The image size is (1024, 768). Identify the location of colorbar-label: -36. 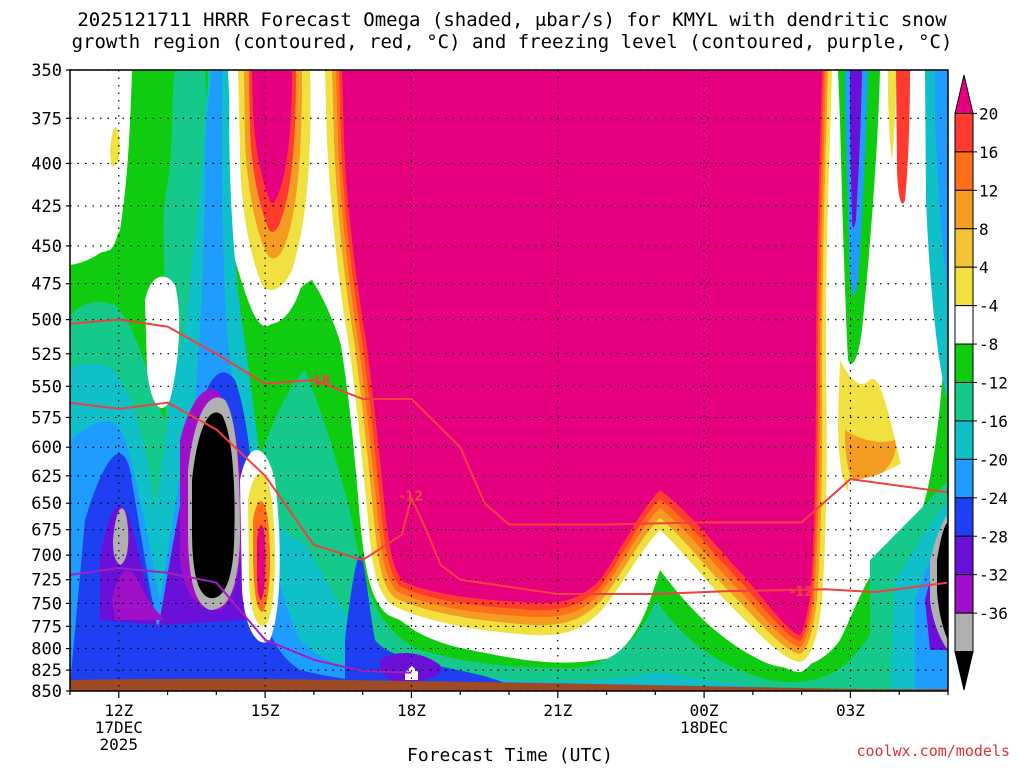
(993, 613).